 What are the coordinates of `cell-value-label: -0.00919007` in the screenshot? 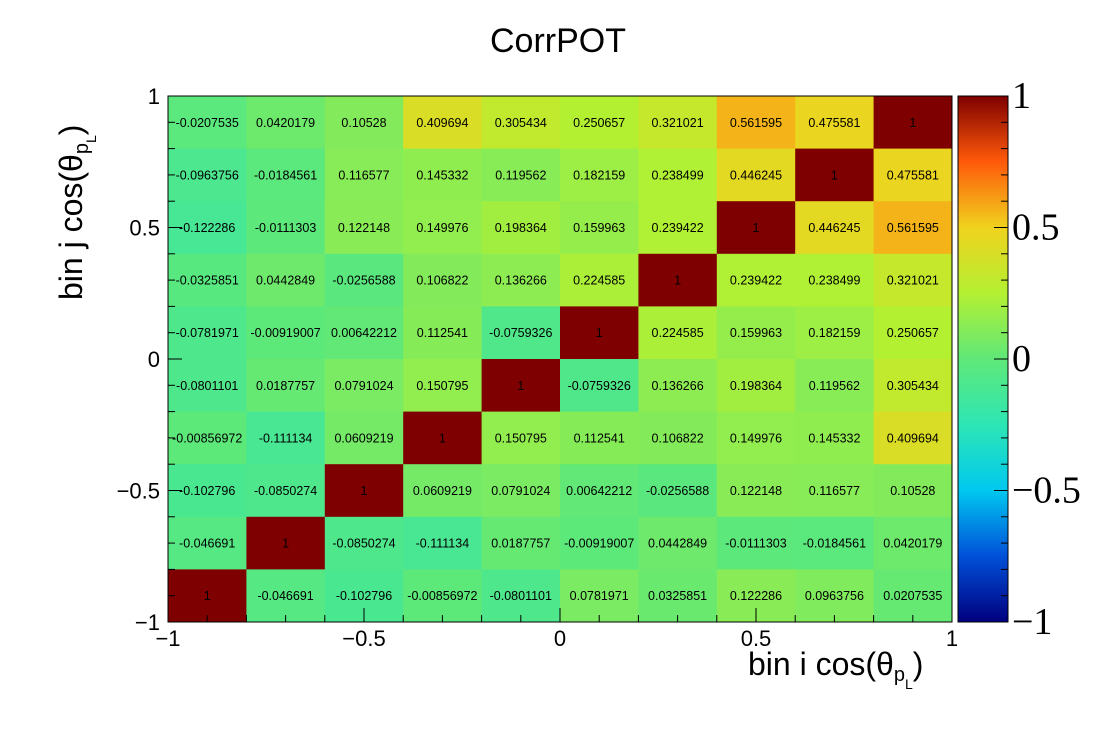 It's located at (599, 544).